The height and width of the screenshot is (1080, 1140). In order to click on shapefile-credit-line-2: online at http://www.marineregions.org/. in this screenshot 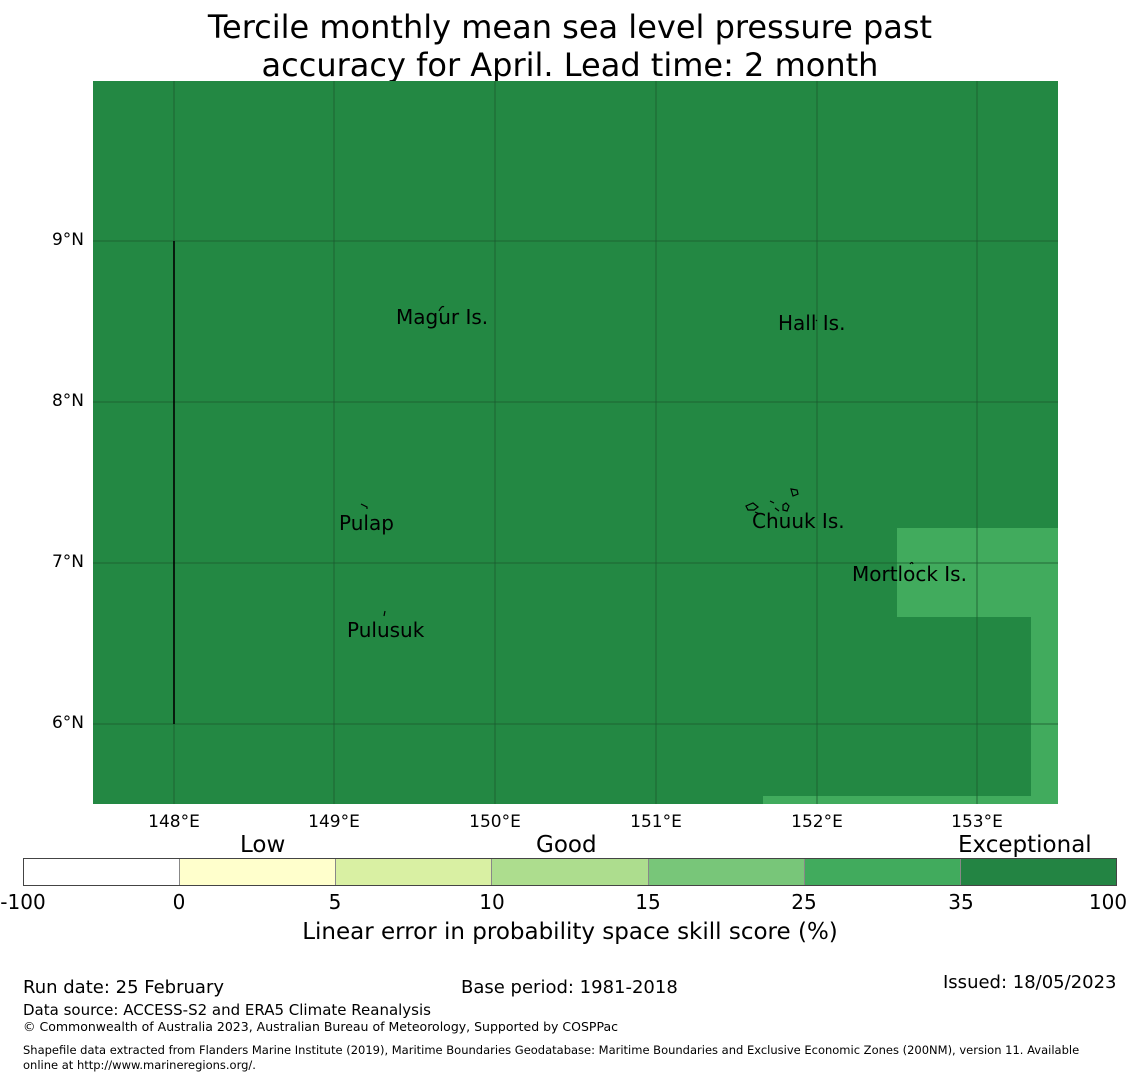, I will do `click(139, 1065)`.